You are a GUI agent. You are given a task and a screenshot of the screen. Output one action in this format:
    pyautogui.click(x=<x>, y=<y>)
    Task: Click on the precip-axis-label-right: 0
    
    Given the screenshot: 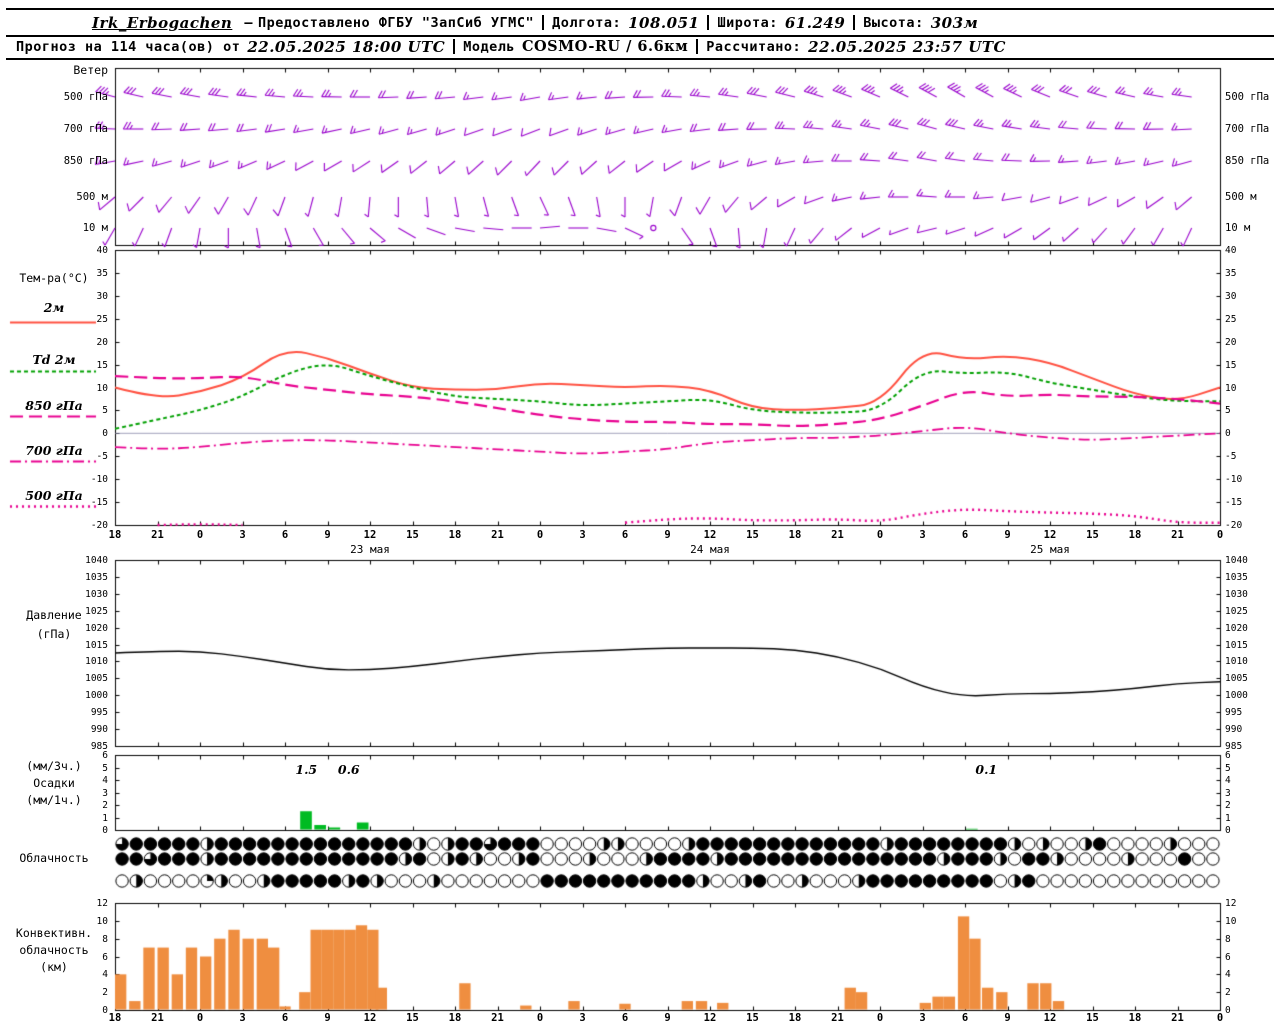 What is the action you would take?
    pyautogui.click(x=1228, y=830)
    